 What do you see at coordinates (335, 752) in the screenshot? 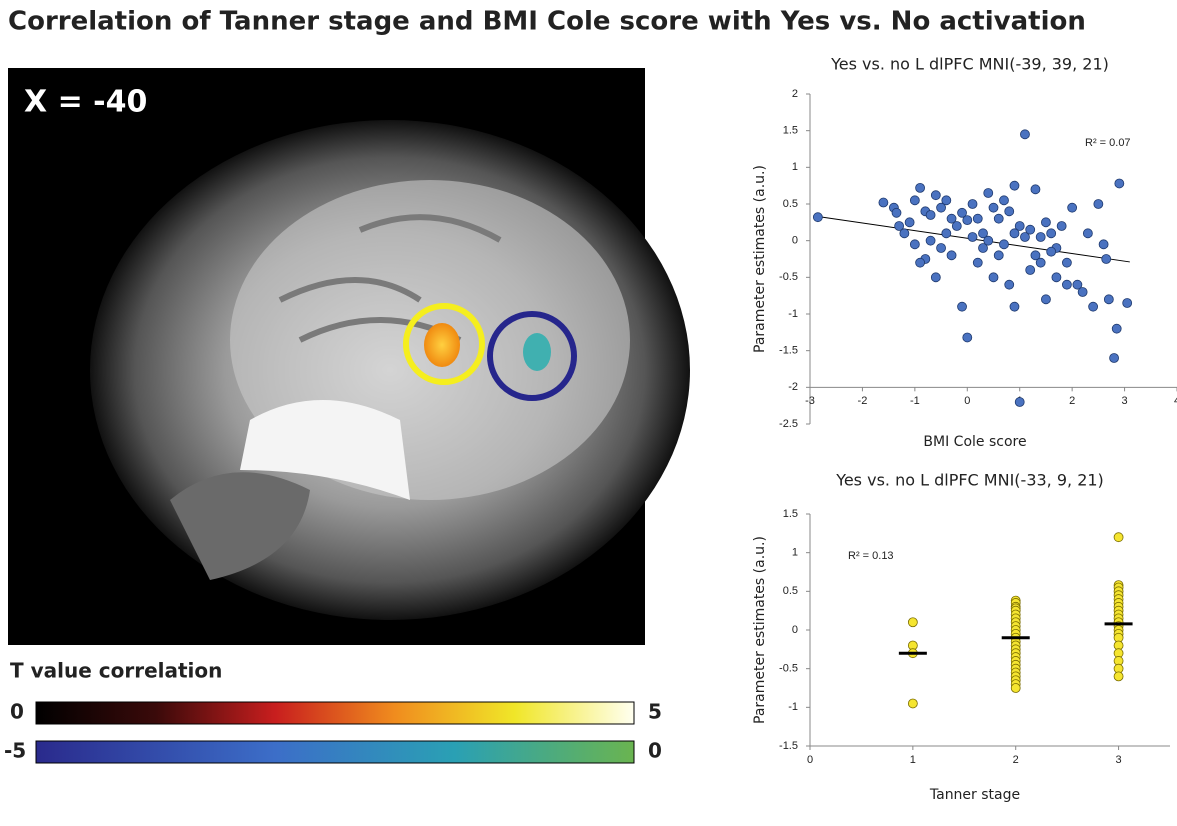
I see `colorbar-negative` at bounding box center [335, 752].